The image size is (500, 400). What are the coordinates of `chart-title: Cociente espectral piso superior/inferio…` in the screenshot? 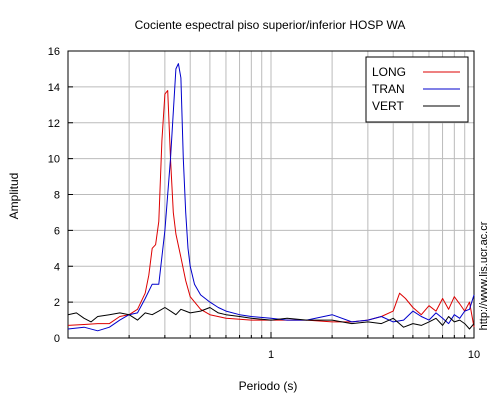 It's located at (270, 25).